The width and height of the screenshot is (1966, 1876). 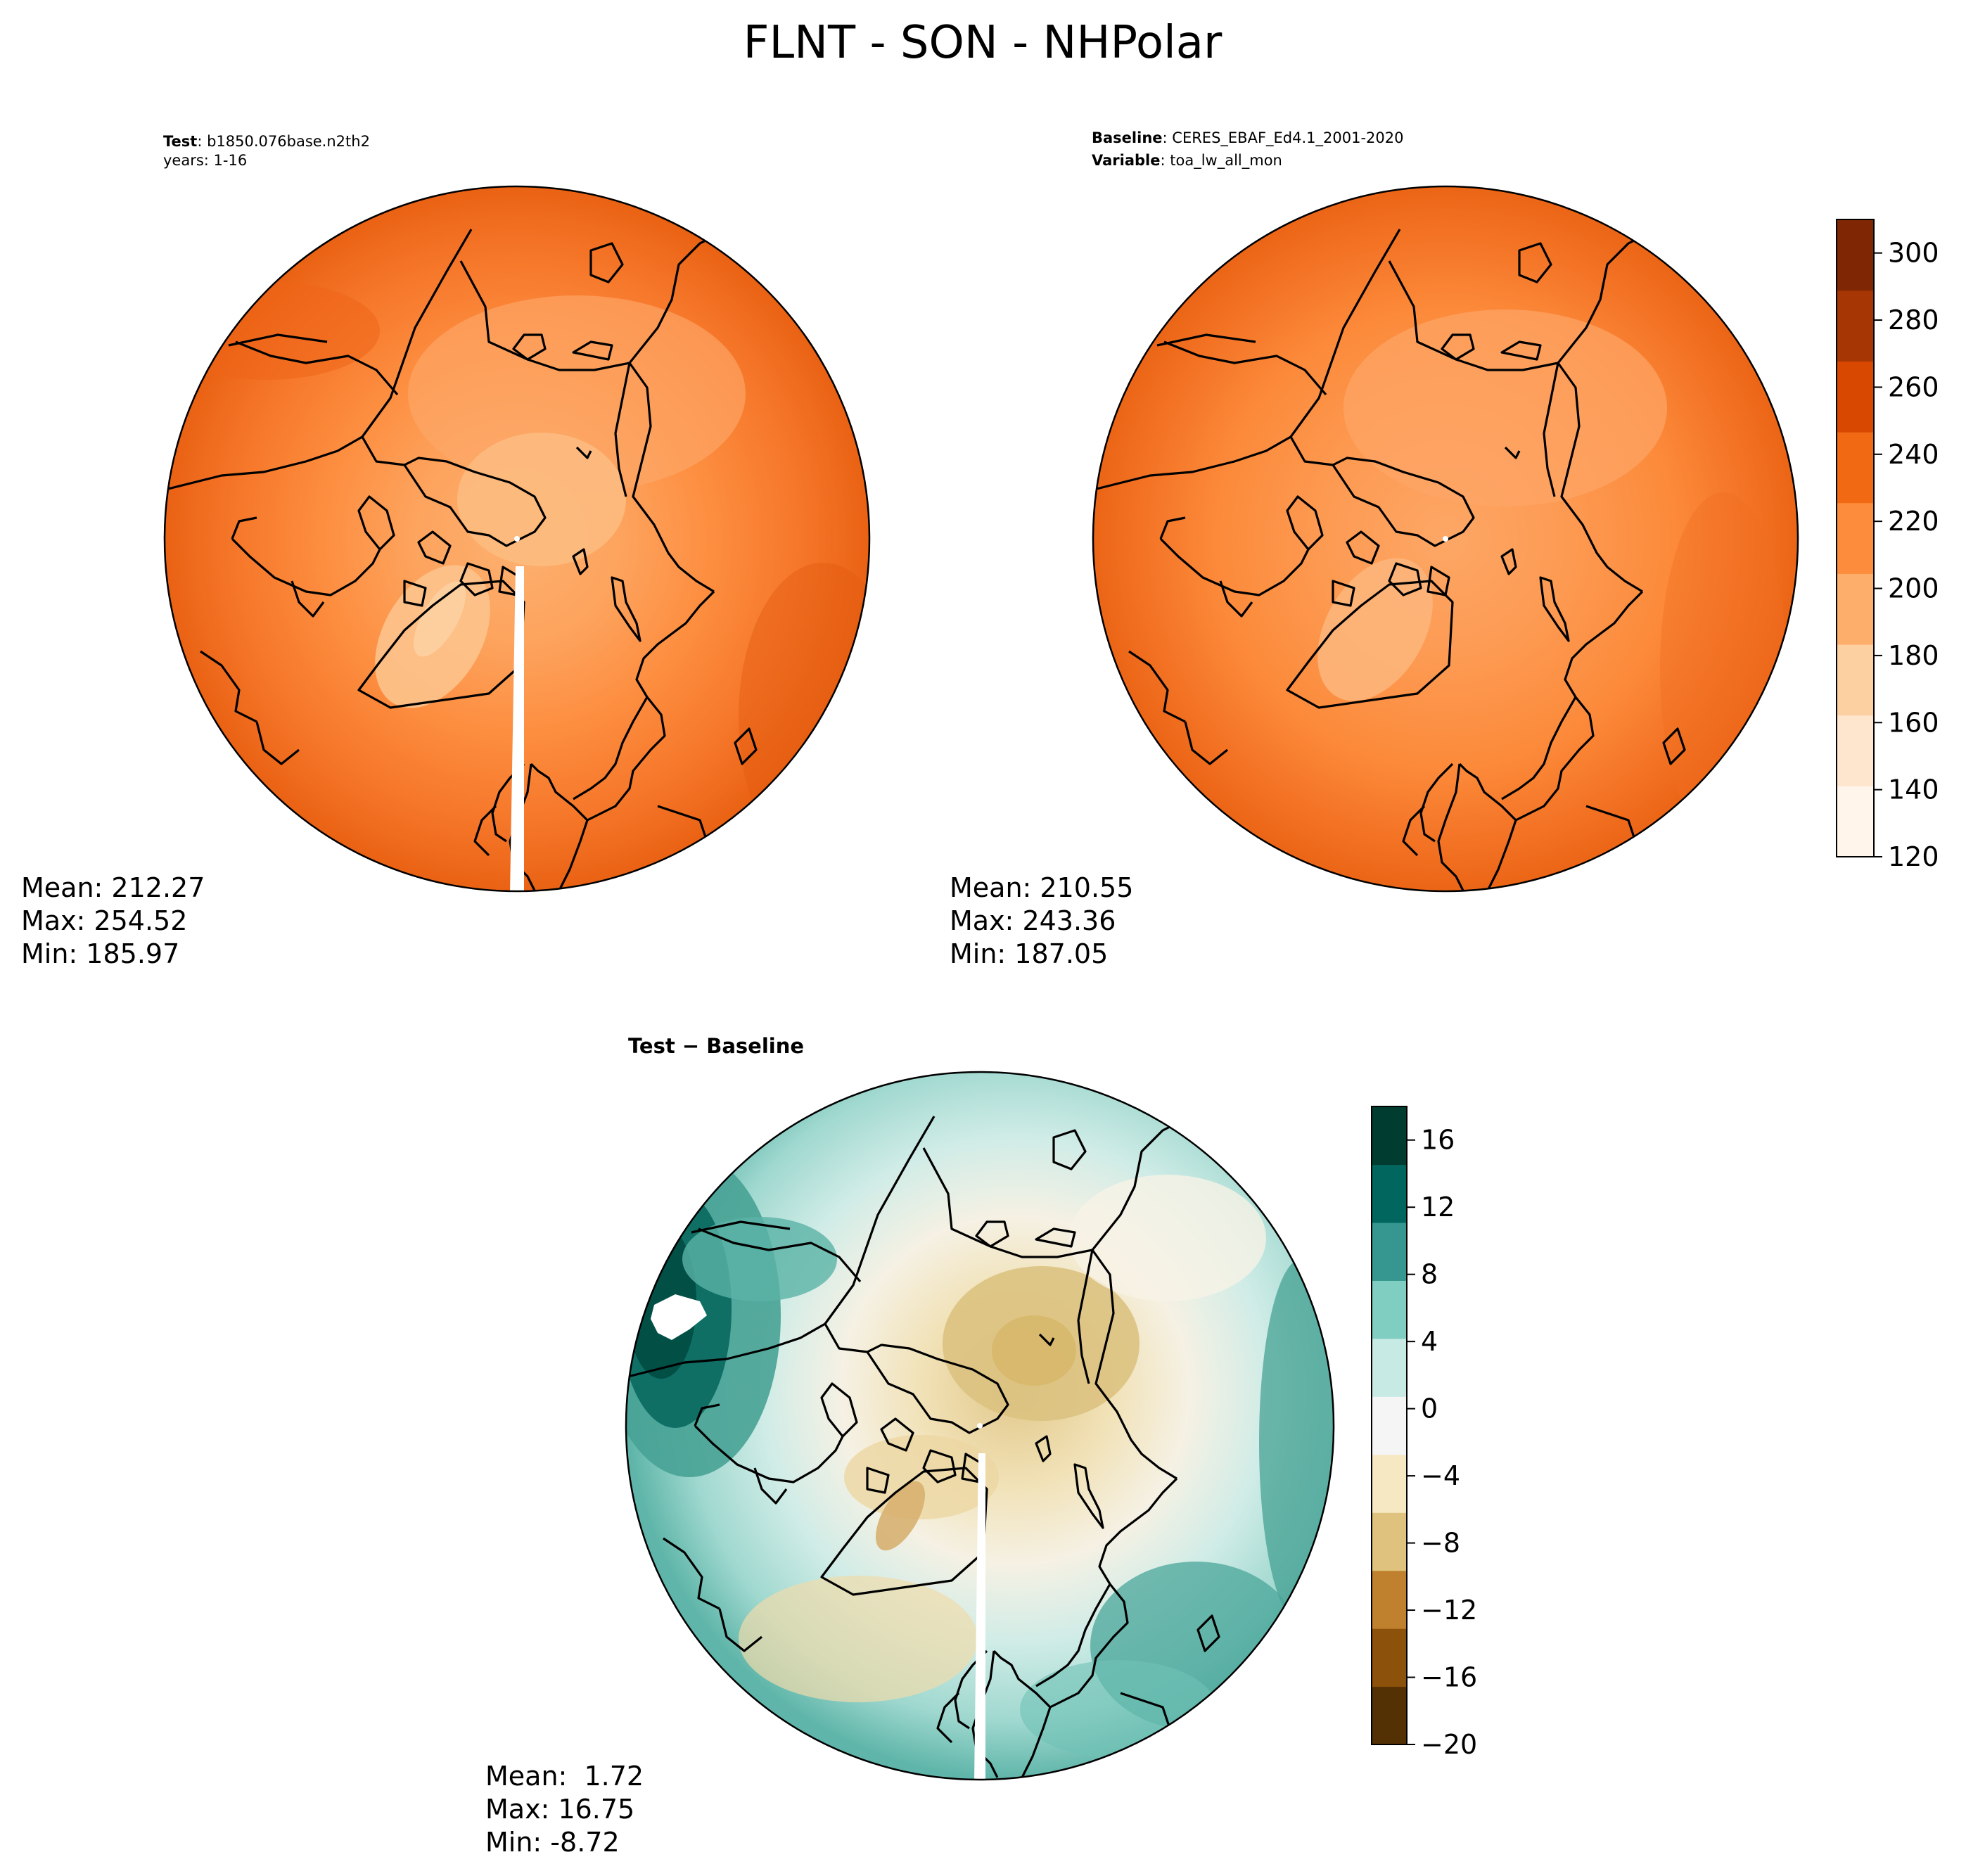 I want to click on test-max: Max: 254.52, so click(x=104, y=921).